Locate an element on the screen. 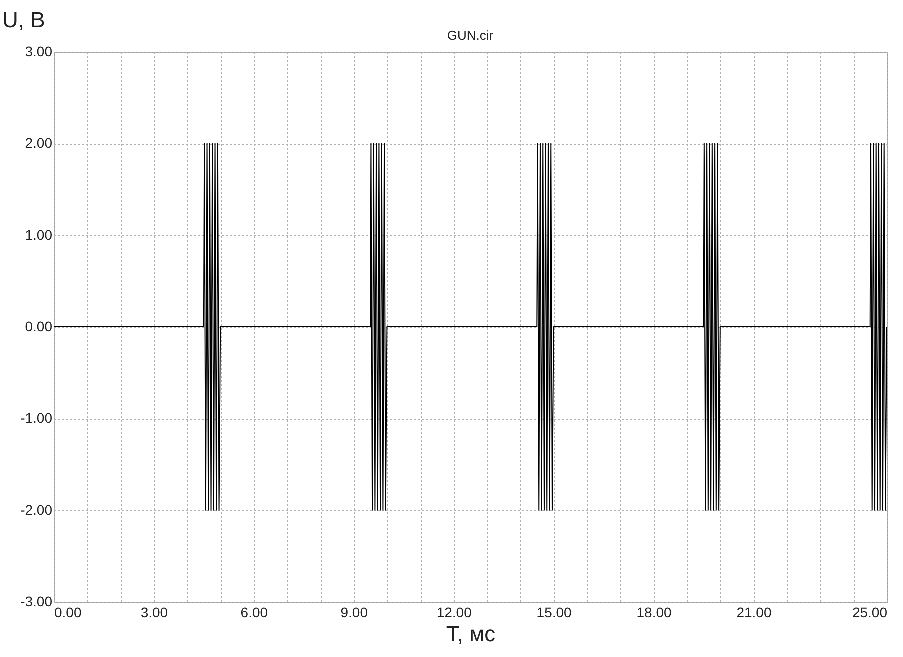 This screenshot has height=657, width=903. x-tick-label: 21.00 is located at coordinates (754, 612).